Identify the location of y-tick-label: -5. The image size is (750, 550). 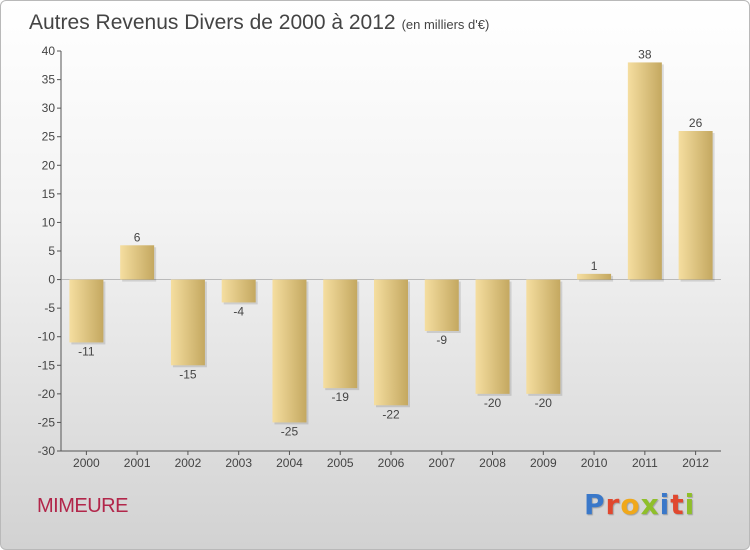
(49, 308).